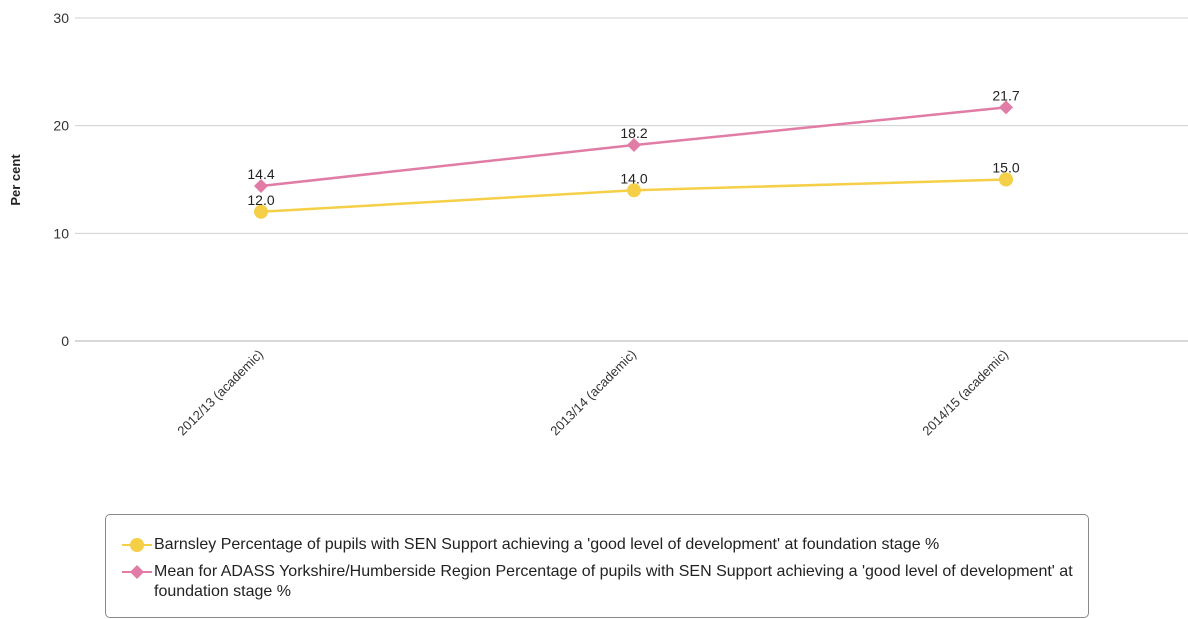  Describe the element at coordinates (137, 572) in the screenshot. I see `legend-diamond-marker-icon` at that location.